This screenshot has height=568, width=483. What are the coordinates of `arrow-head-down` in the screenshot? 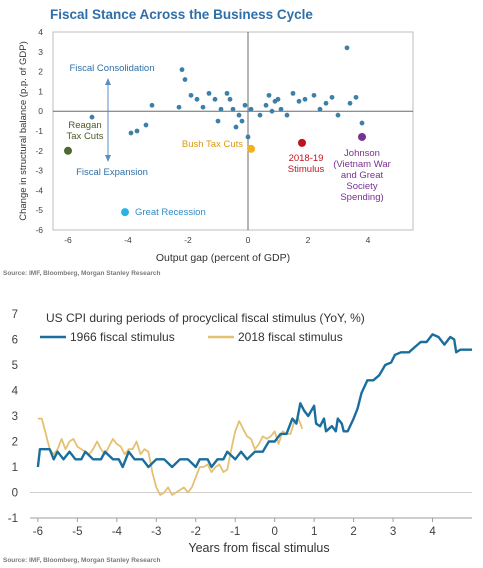 It's located at (108, 158).